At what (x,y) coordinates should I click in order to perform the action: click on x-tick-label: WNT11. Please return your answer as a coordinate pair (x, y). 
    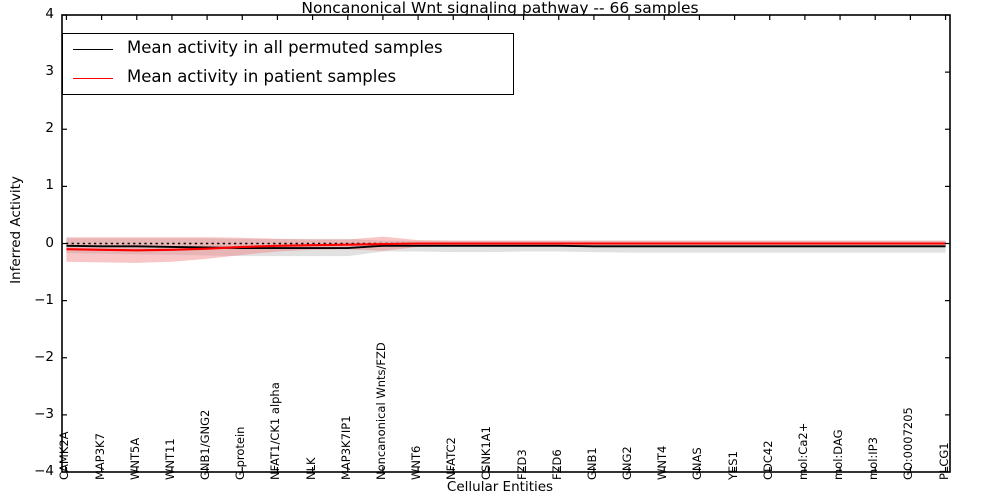
    Looking at the image, I should click on (169, 459).